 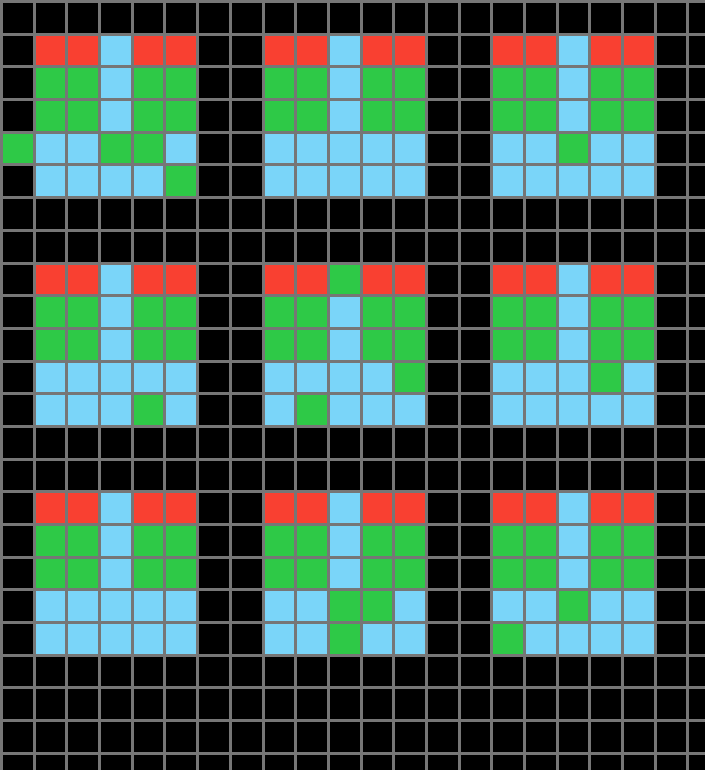 I want to click on grid-cell-r8-c17, so click(x=573, y=279).